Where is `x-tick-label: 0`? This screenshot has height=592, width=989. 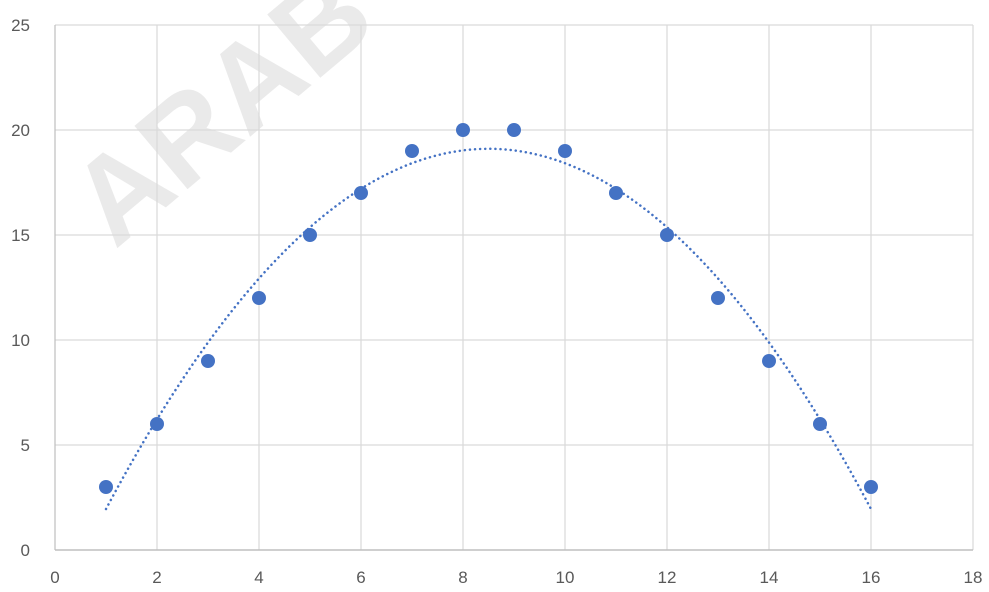 x-tick-label: 0 is located at coordinates (54, 577).